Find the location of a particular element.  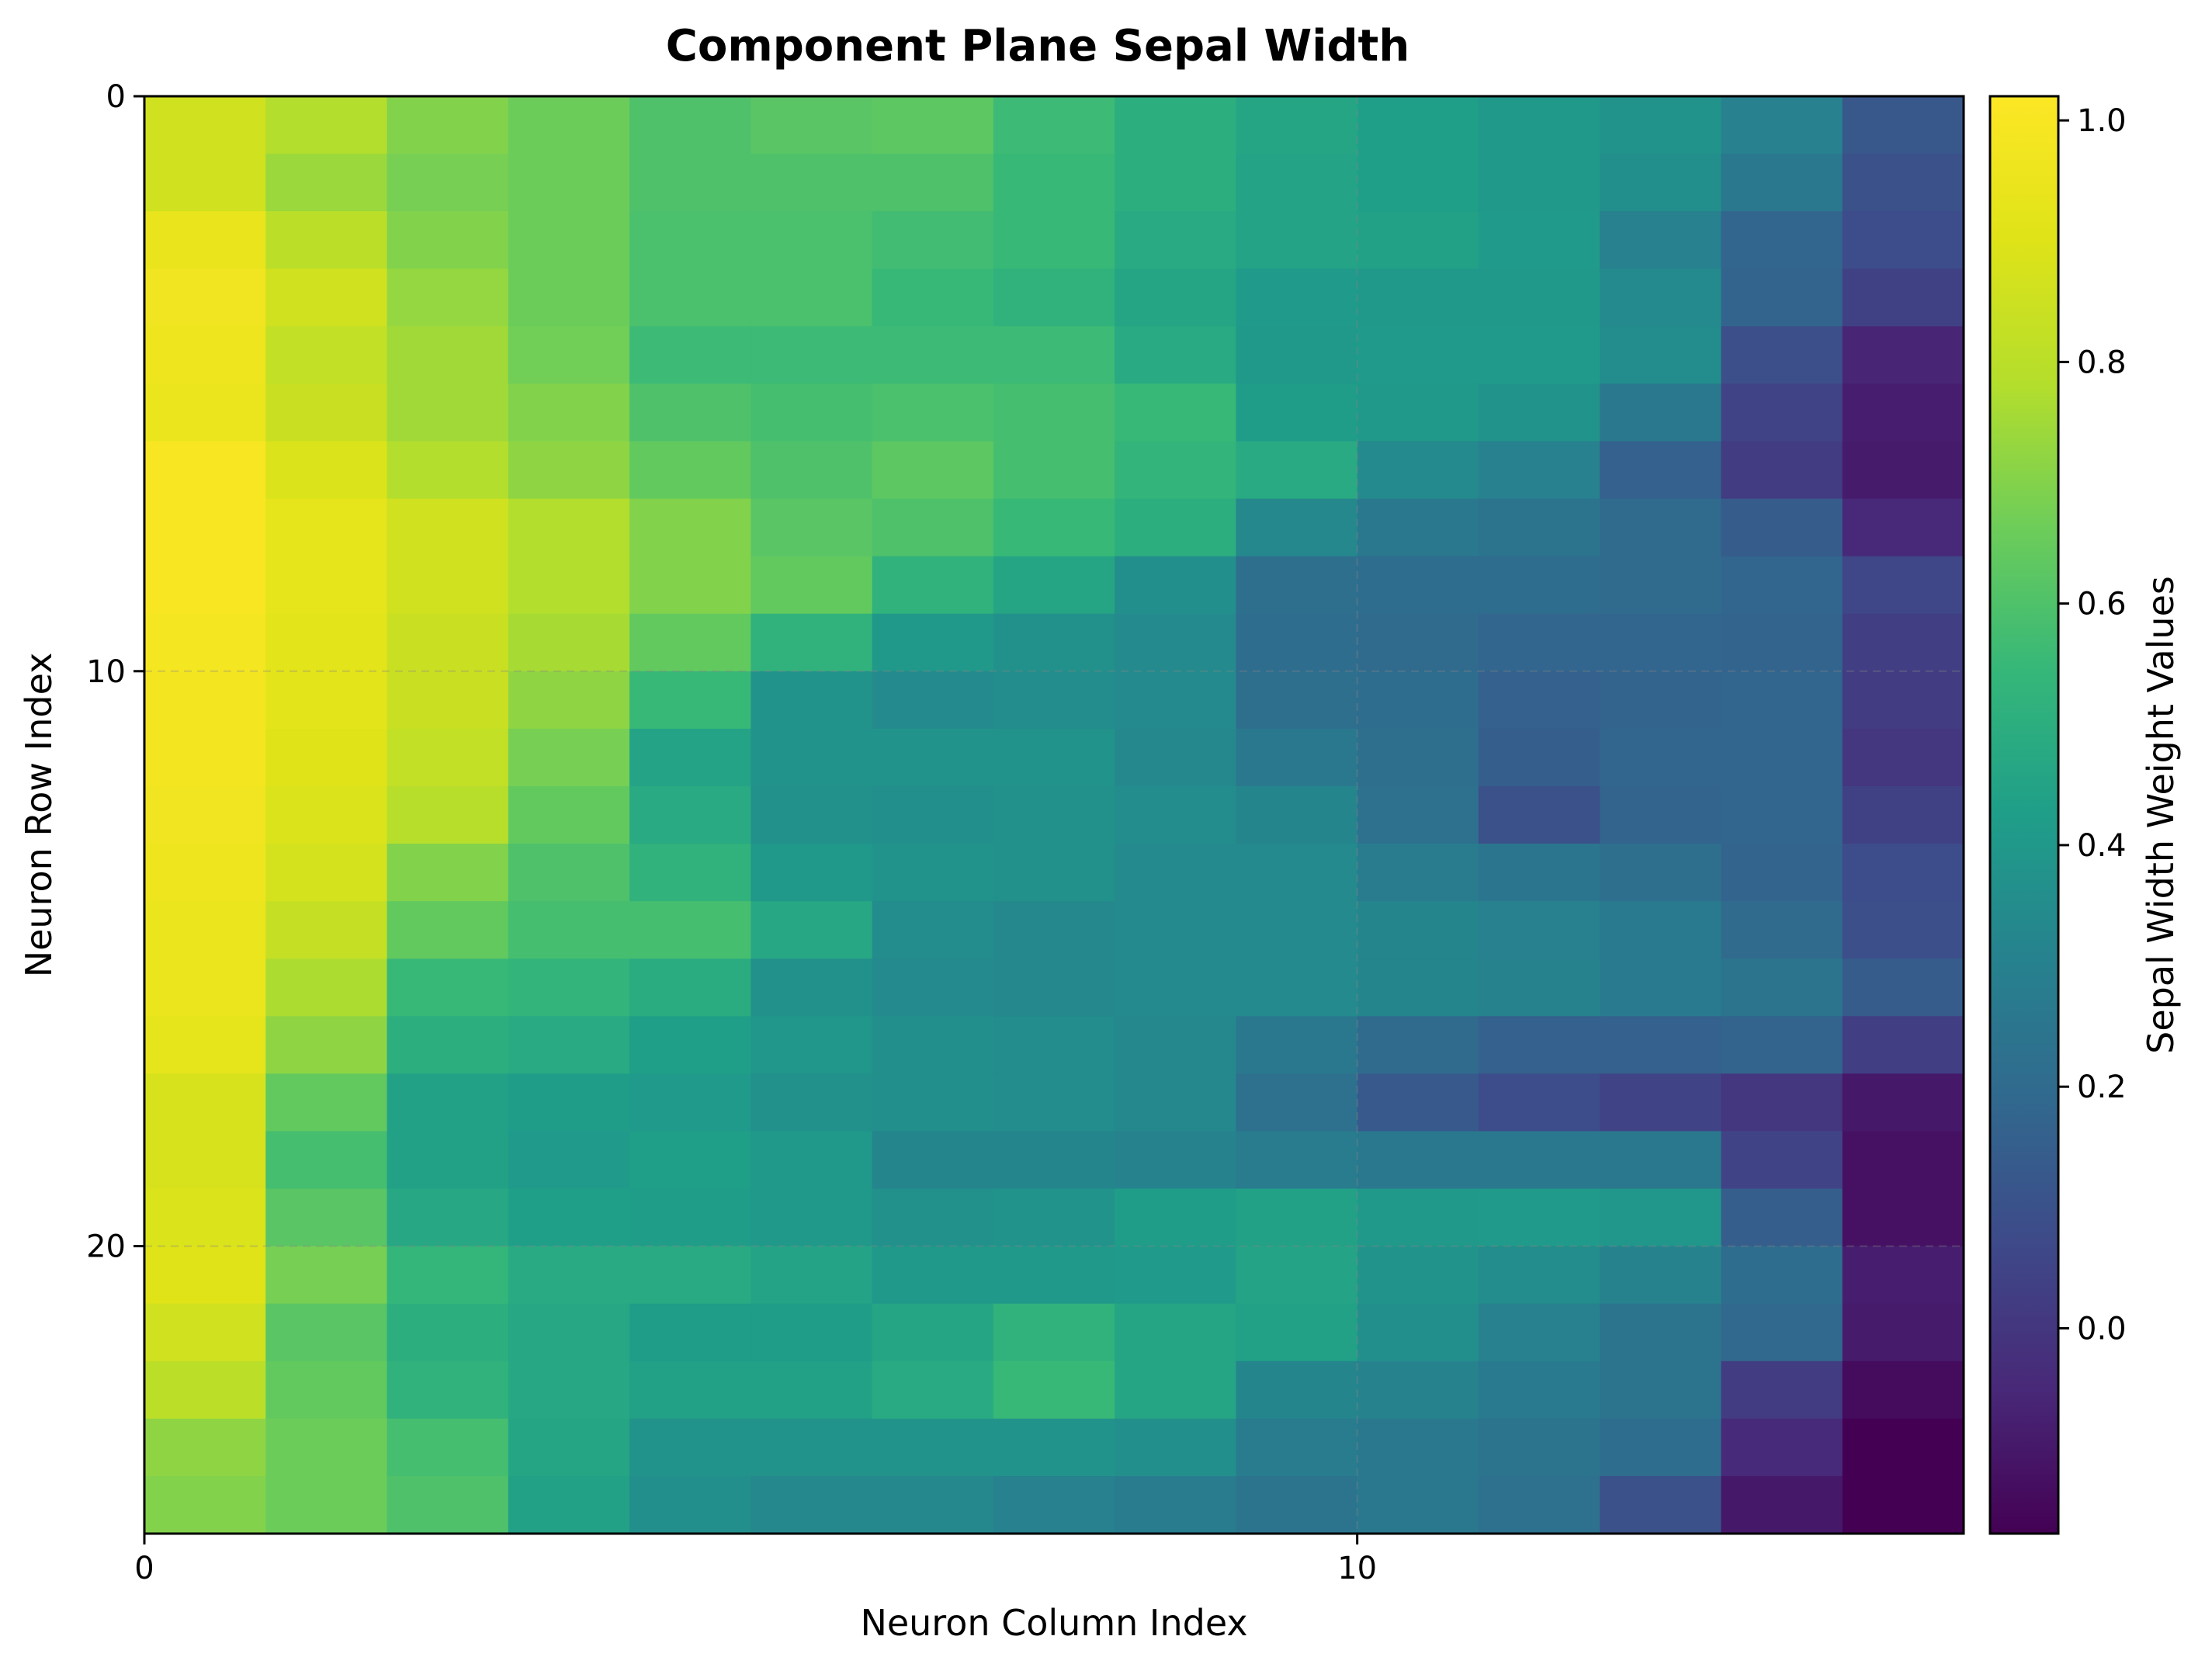

y-axis-ticks: 0 10 20 is located at coordinates (115, 672).